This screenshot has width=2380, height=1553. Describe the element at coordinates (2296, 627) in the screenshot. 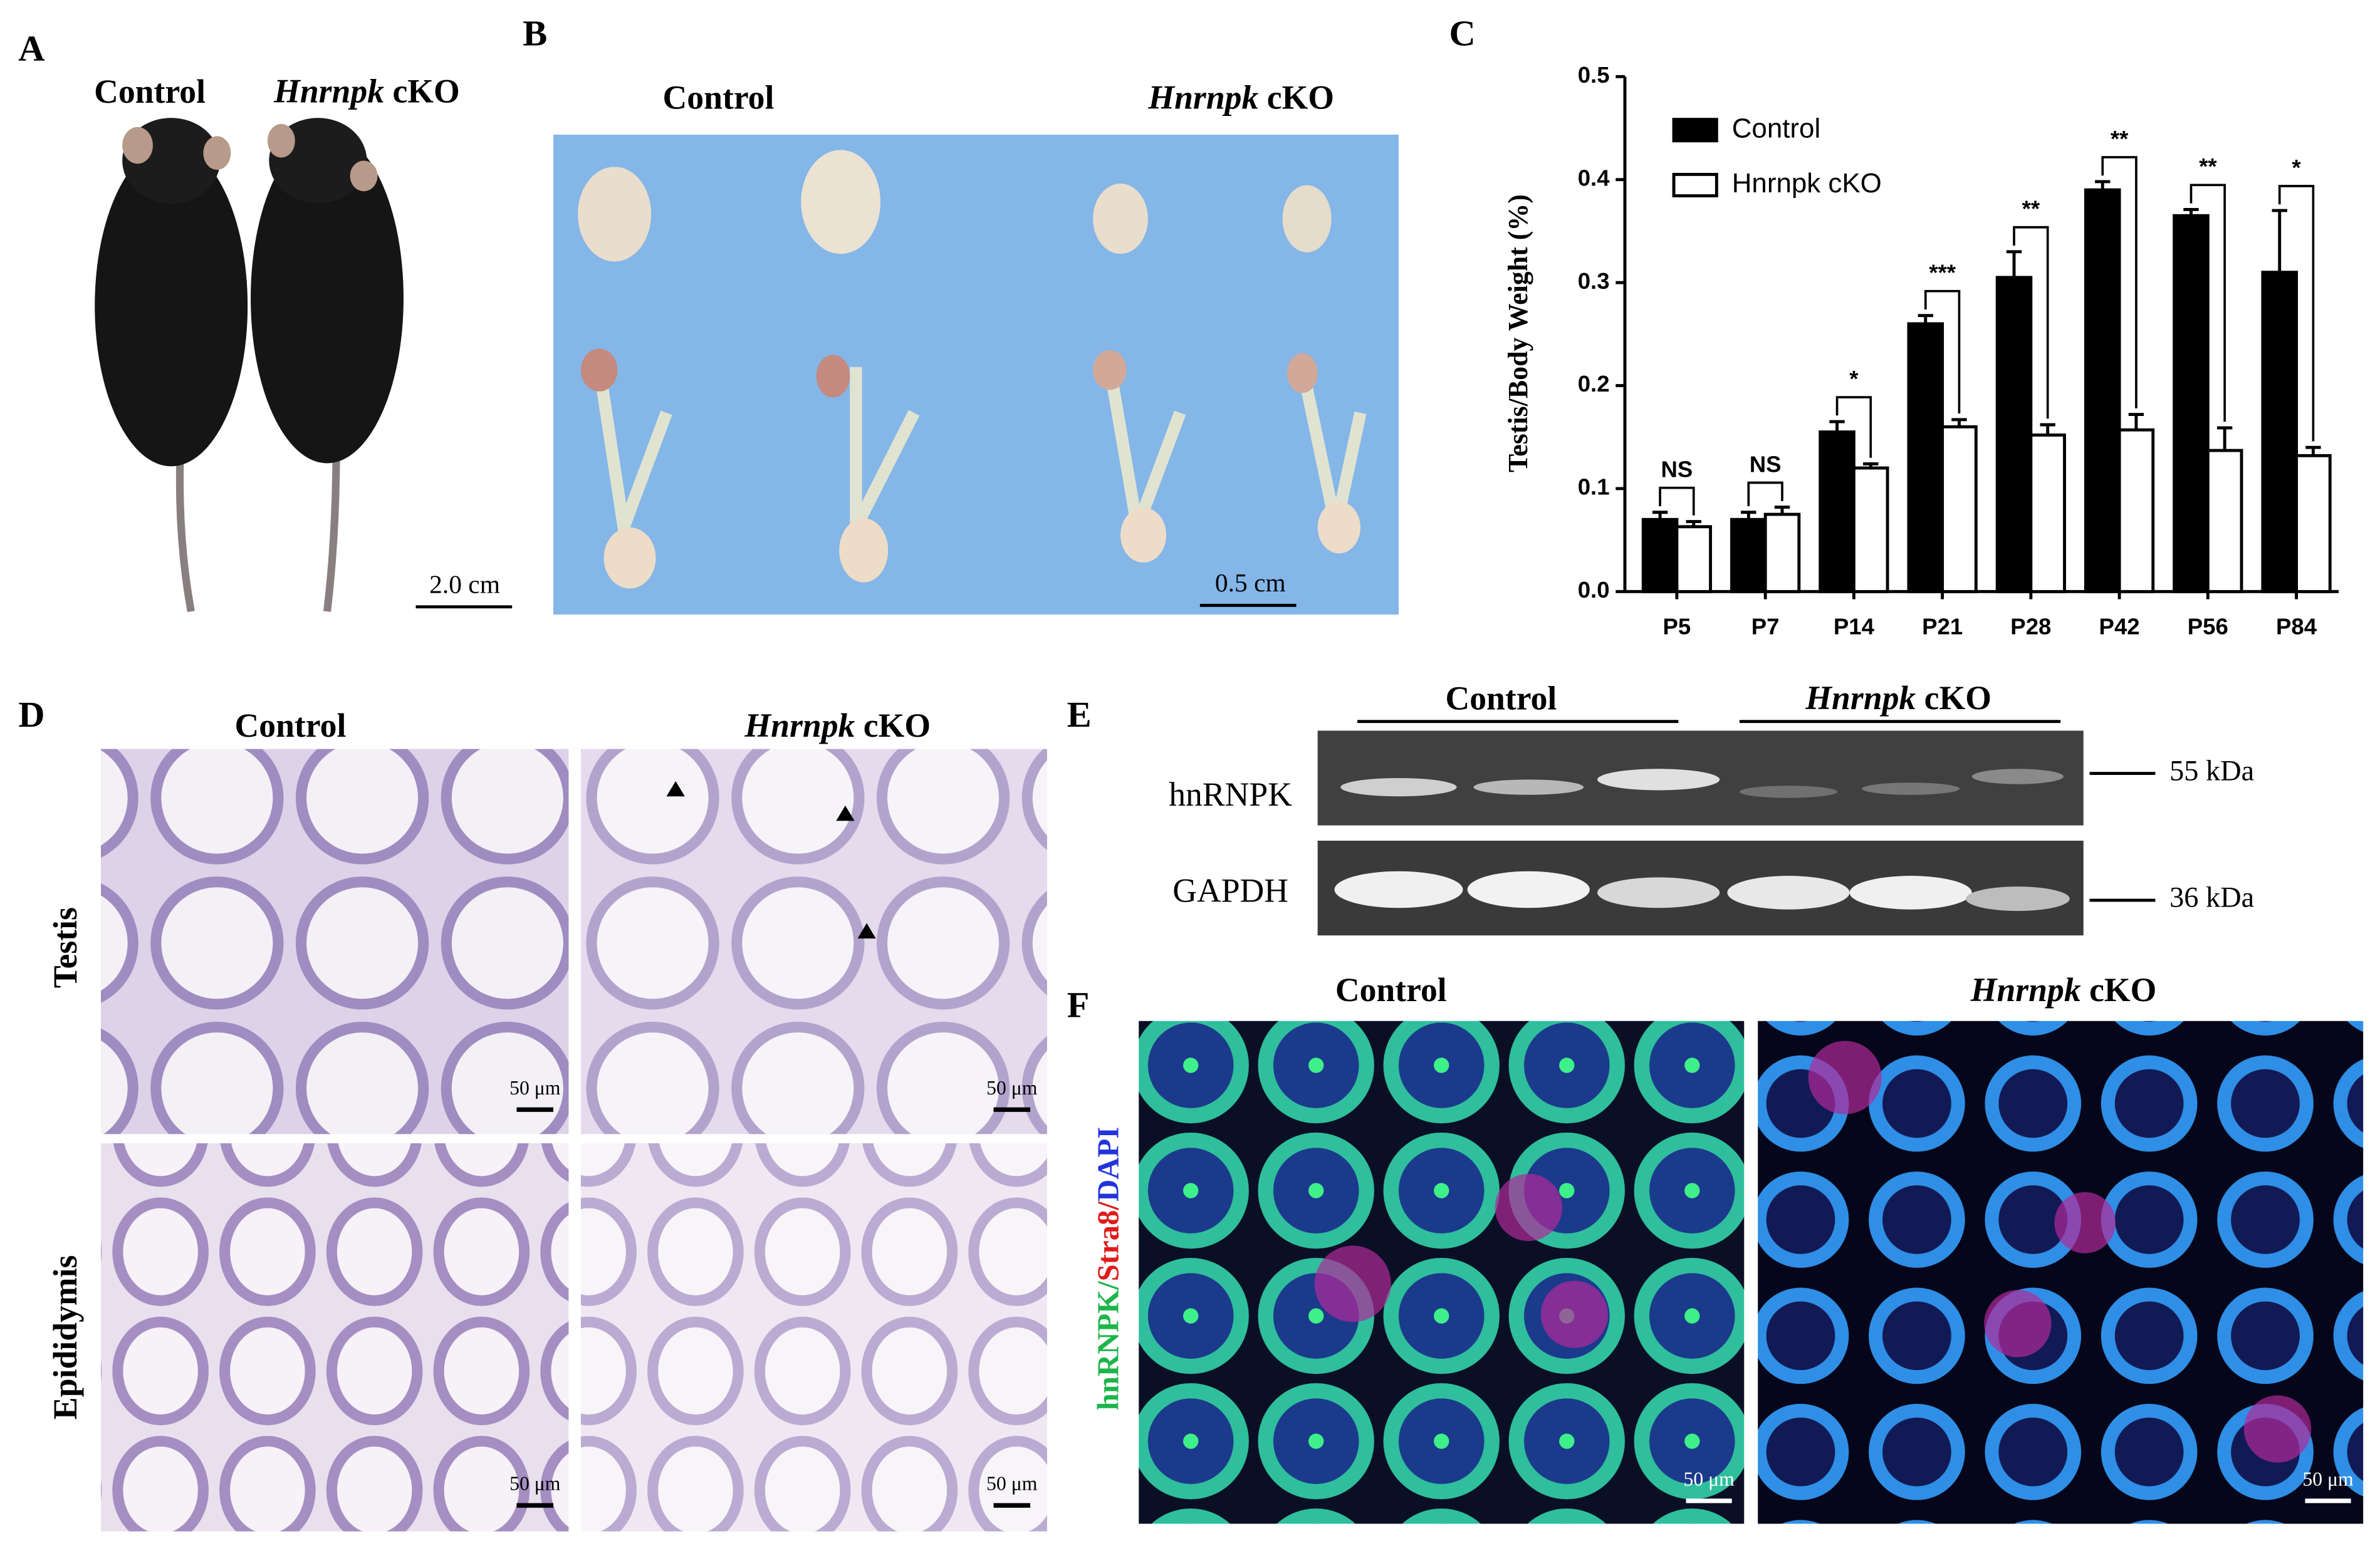

I see `x-tick-label: P84` at that location.